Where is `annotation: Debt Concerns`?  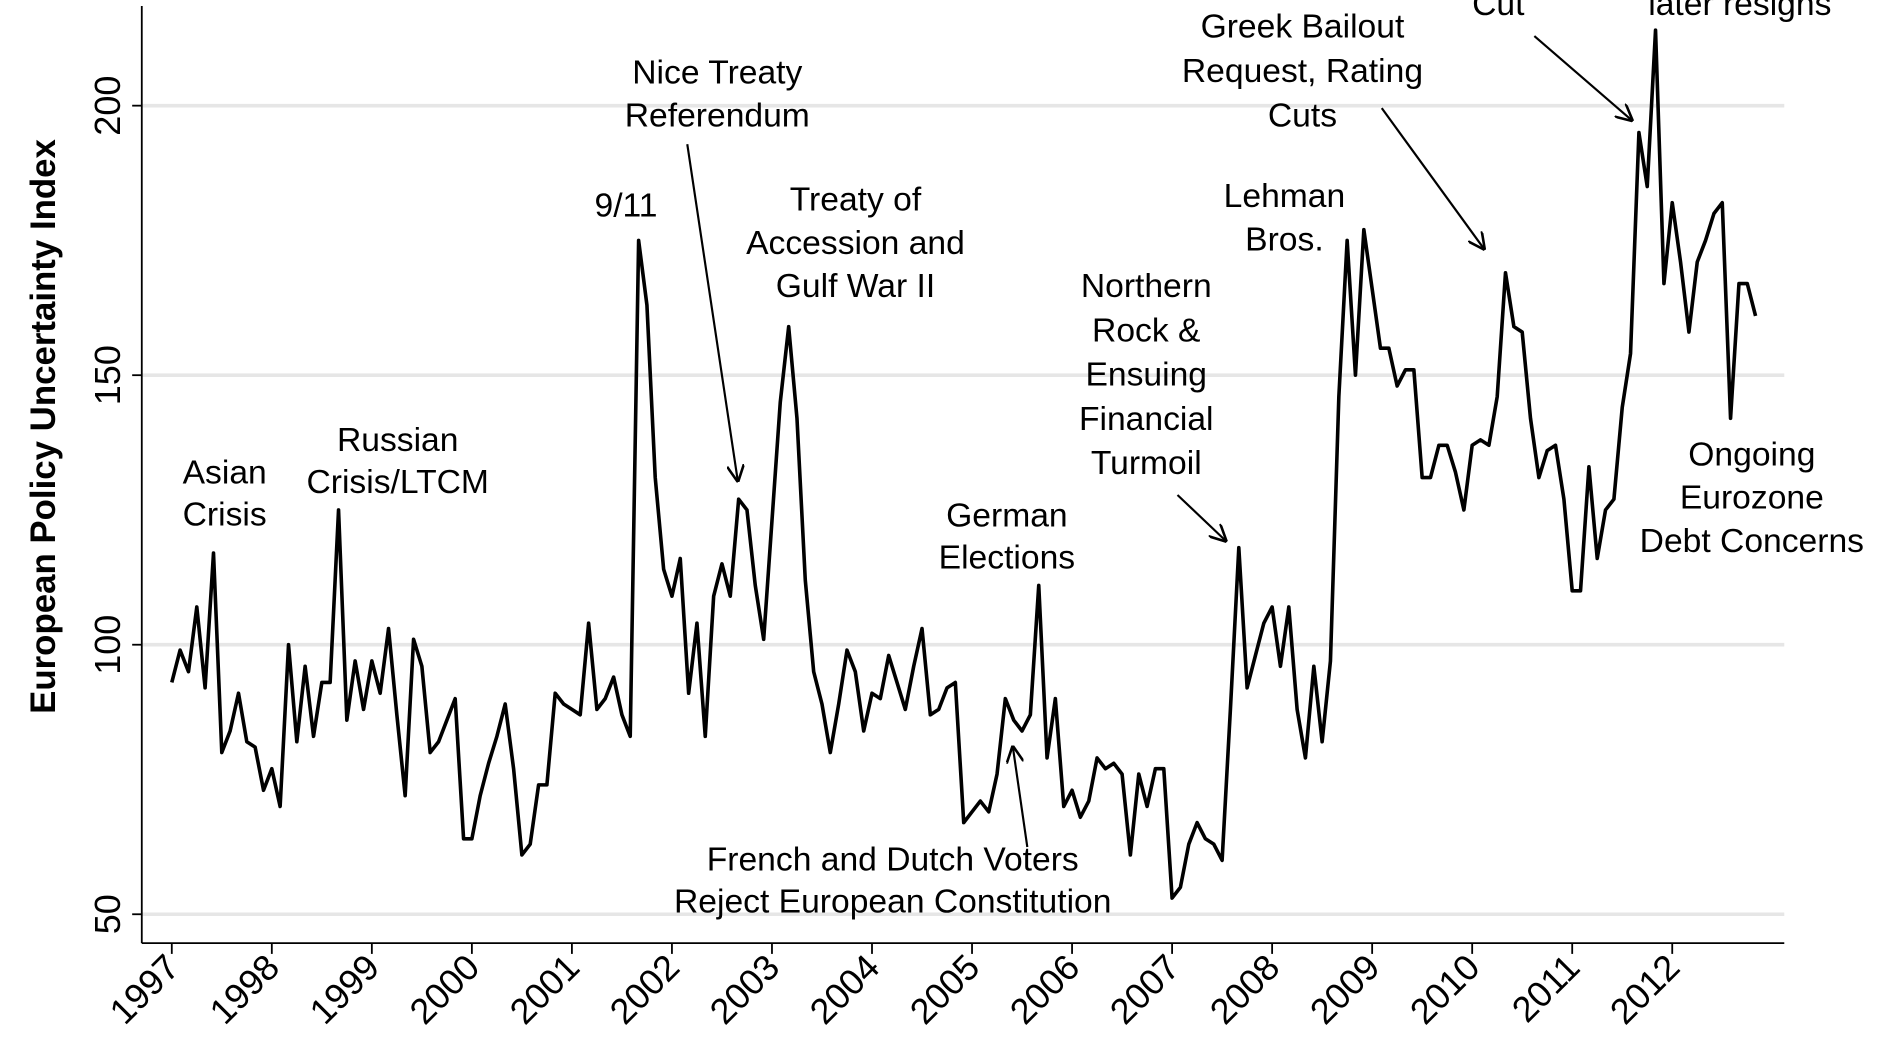 annotation: Debt Concerns is located at coordinates (1752, 541).